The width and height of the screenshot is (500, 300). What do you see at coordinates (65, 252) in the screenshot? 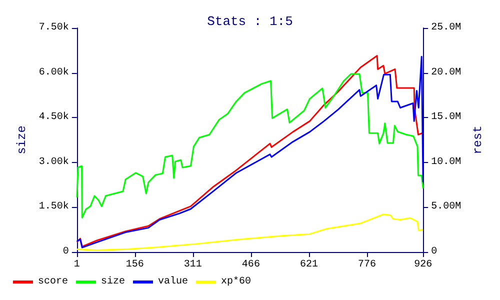
I see `y-tick-label: 0` at bounding box center [65, 252].